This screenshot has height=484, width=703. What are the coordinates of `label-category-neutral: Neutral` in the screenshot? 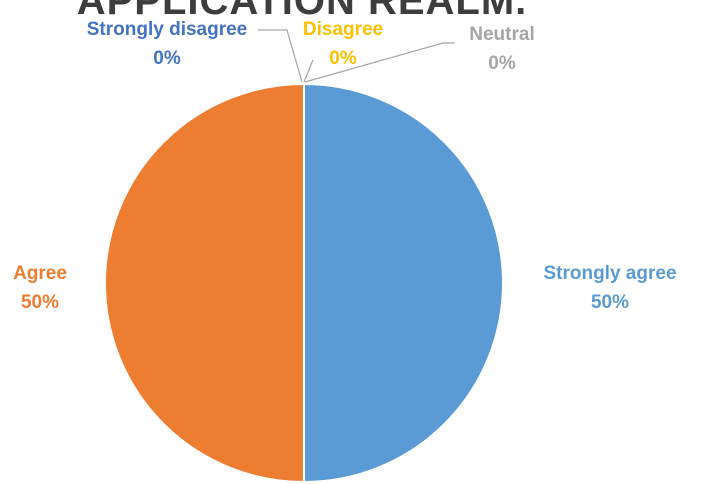 It's located at (501, 34).